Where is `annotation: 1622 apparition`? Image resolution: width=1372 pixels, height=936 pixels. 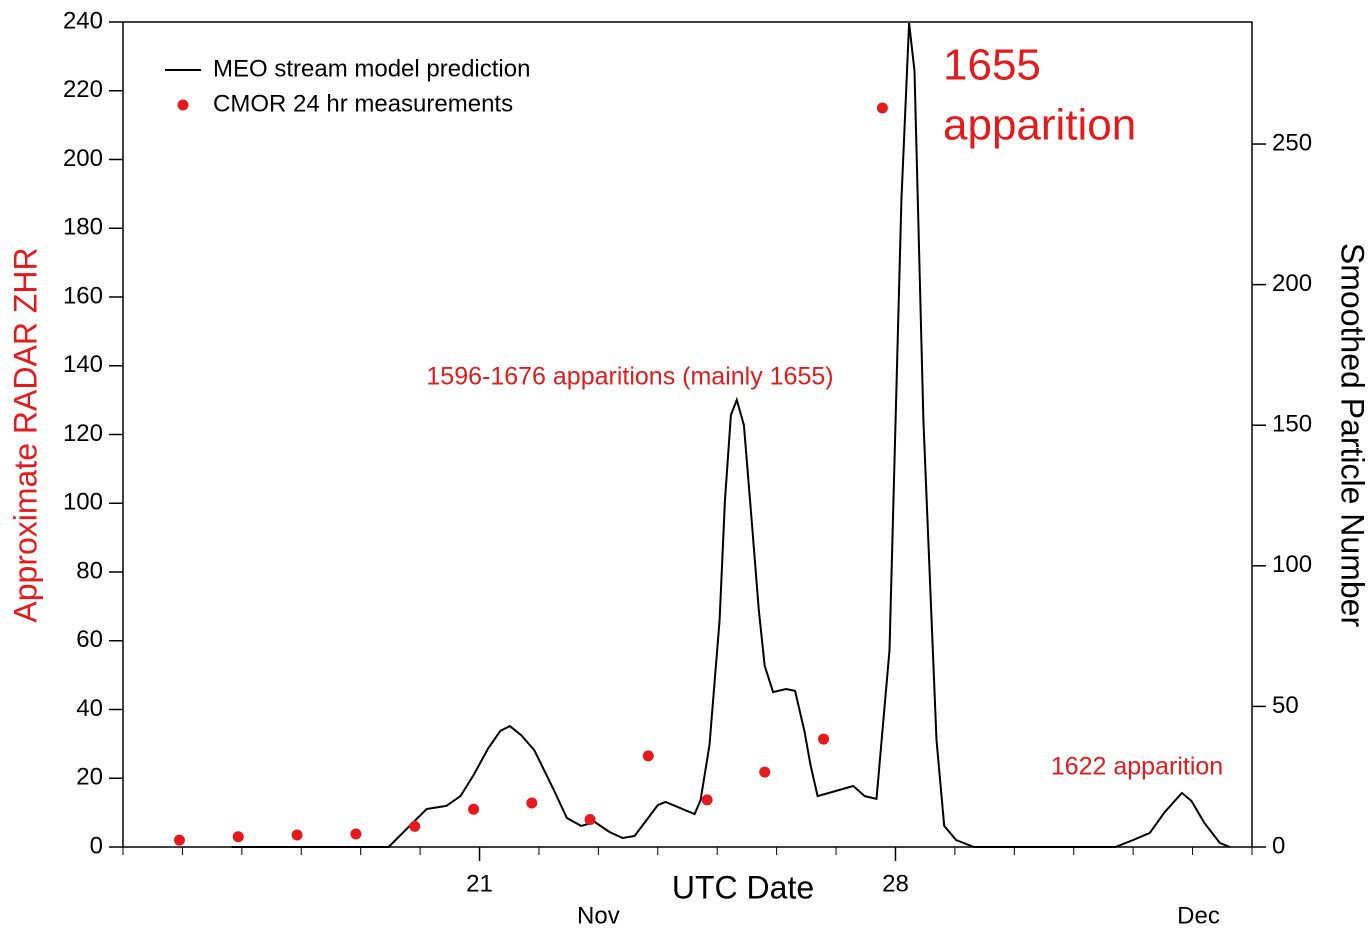
annotation: 1622 apparition is located at coordinates (1137, 767).